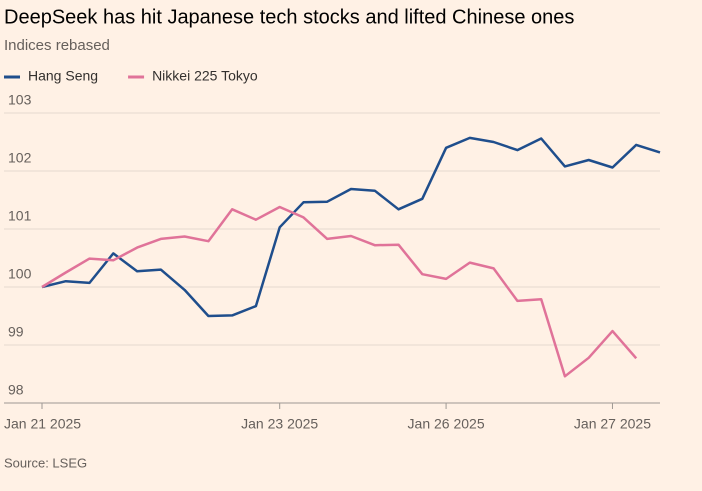  What do you see at coordinates (42, 424) in the screenshot?
I see `x-tick-label: Jan 21 2025` at bounding box center [42, 424].